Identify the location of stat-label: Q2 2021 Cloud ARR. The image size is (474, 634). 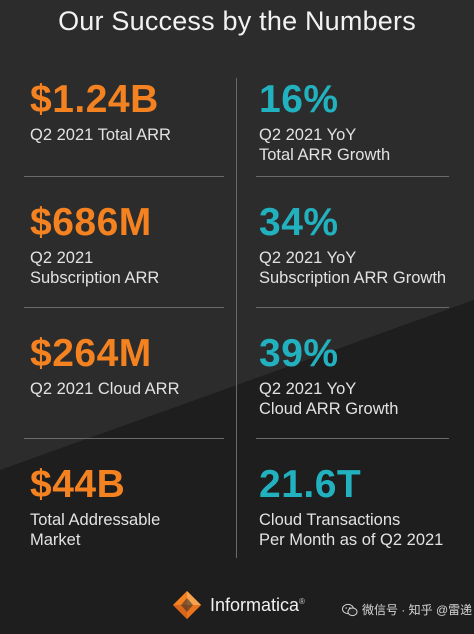
(105, 389).